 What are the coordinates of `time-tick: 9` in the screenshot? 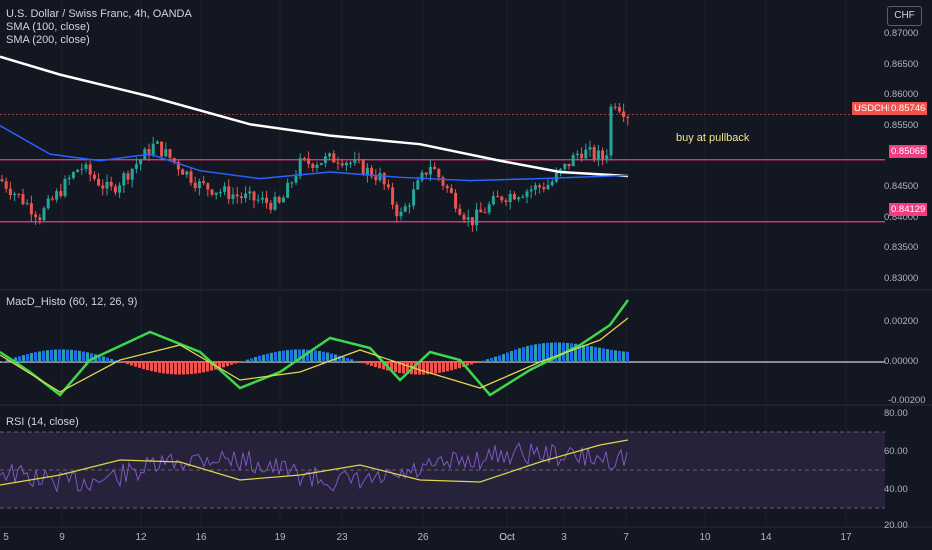 It's located at (62, 537).